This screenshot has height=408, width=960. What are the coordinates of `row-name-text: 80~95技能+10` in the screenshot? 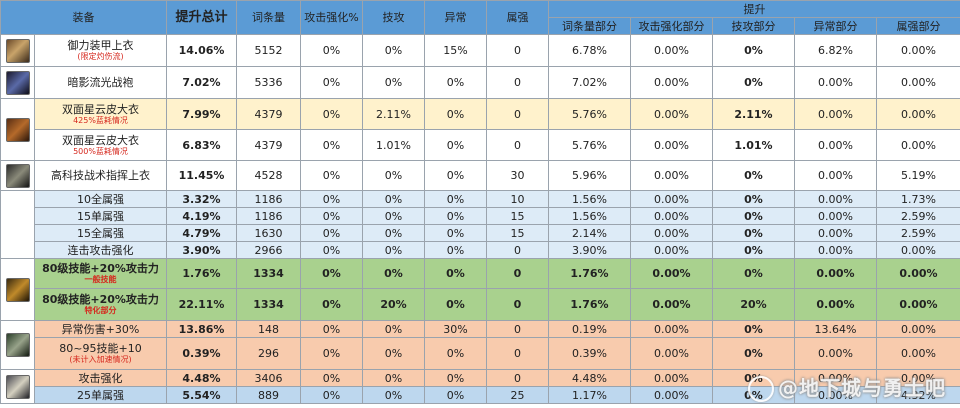 It's located at (100, 348).